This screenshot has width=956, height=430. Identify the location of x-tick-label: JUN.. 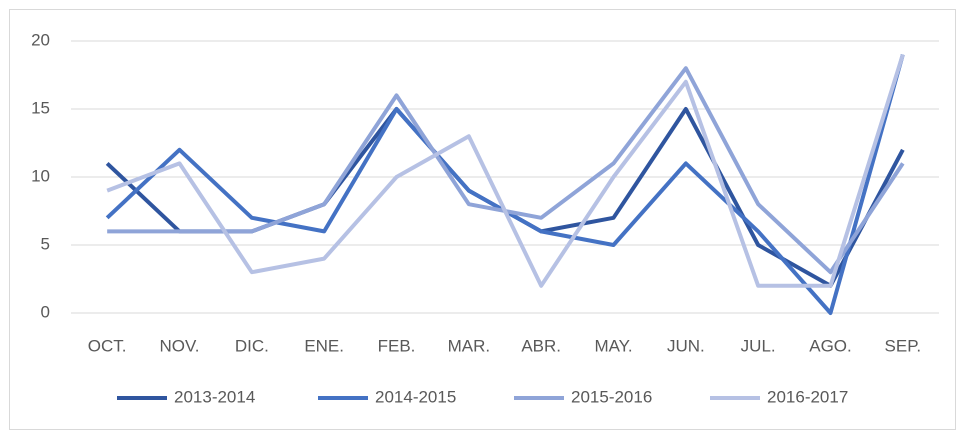
(686, 345).